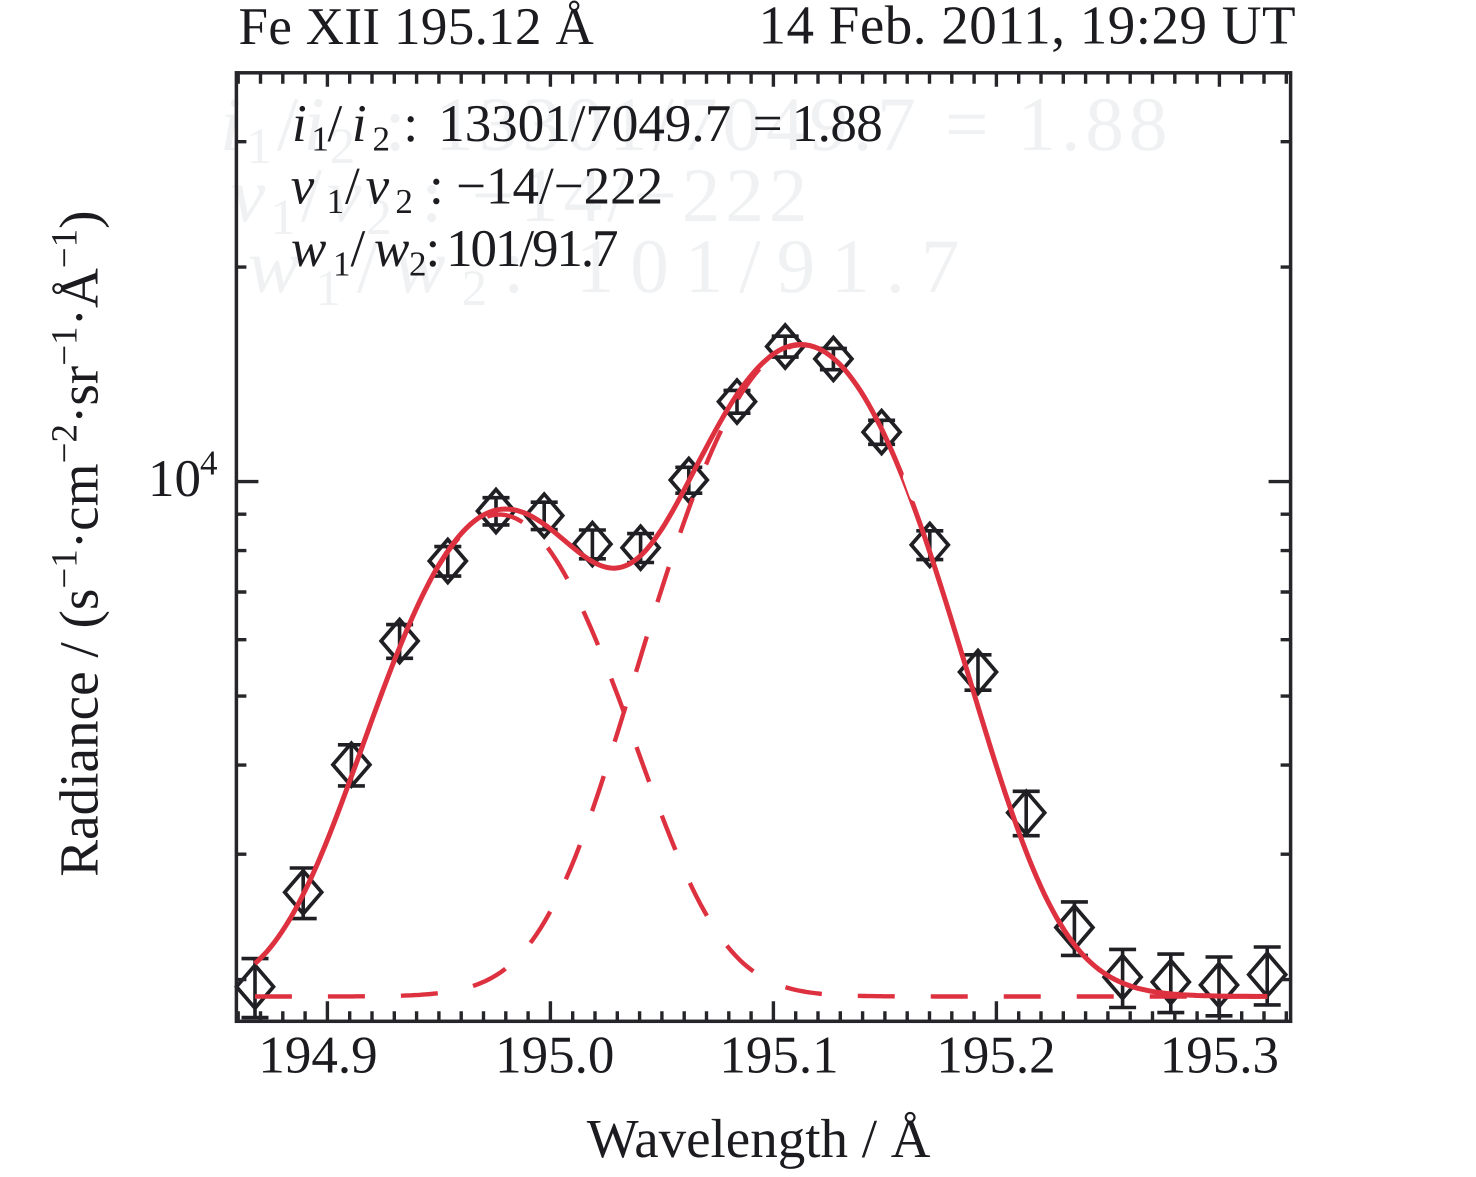  I want to click on svg-text: Fe XII 195.12 Å, so click(417, 28).